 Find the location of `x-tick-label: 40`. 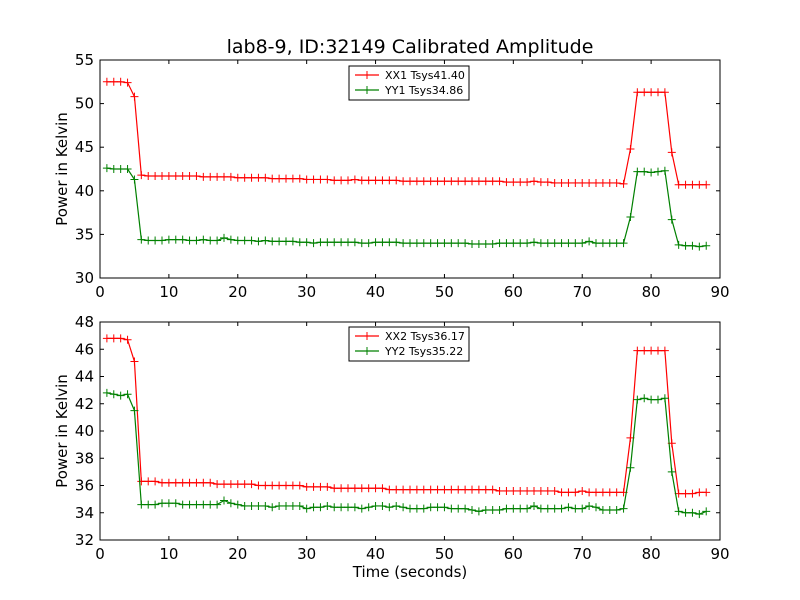

x-tick-label: 40 is located at coordinates (375, 554).